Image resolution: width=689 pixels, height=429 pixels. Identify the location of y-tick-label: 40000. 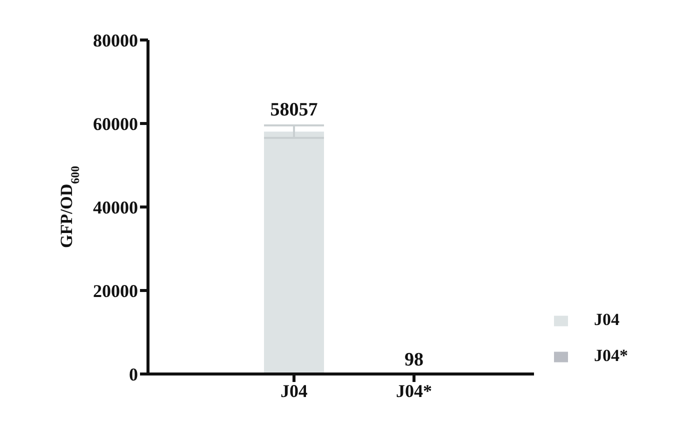
(115, 207).